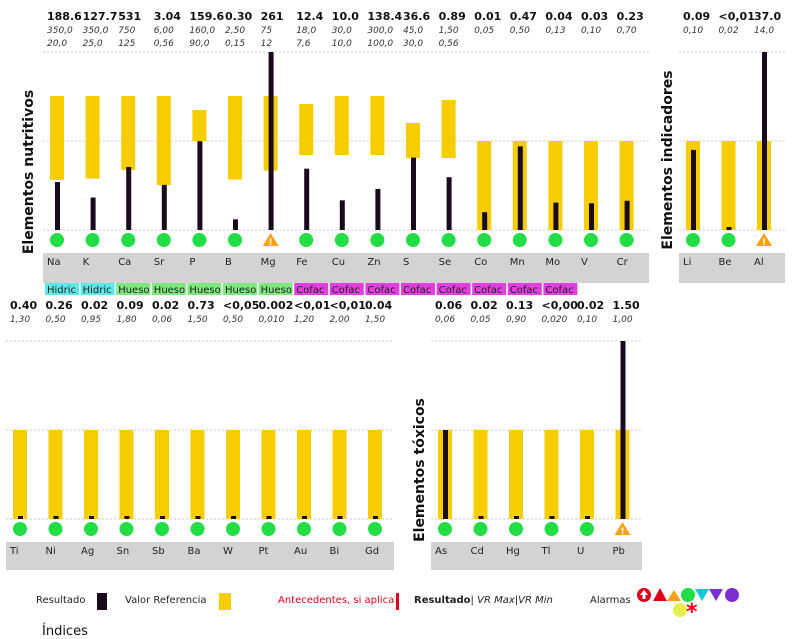 The image size is (799, 639). I want to click on element-symbol: Mo, so click(552, 262).